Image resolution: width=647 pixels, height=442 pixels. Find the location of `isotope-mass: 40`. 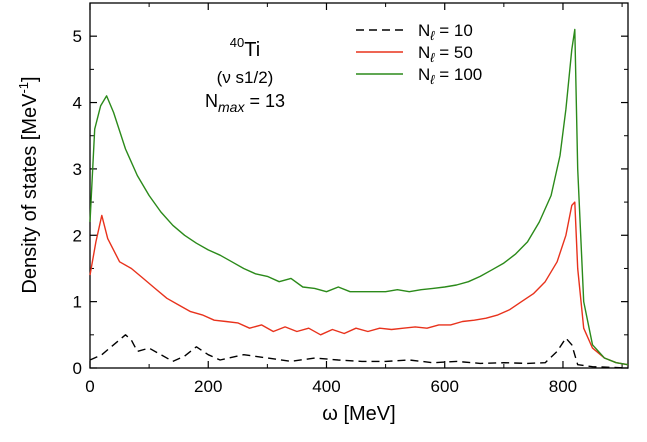

isotope-mass: 40 is located at coordinates (237, 42).